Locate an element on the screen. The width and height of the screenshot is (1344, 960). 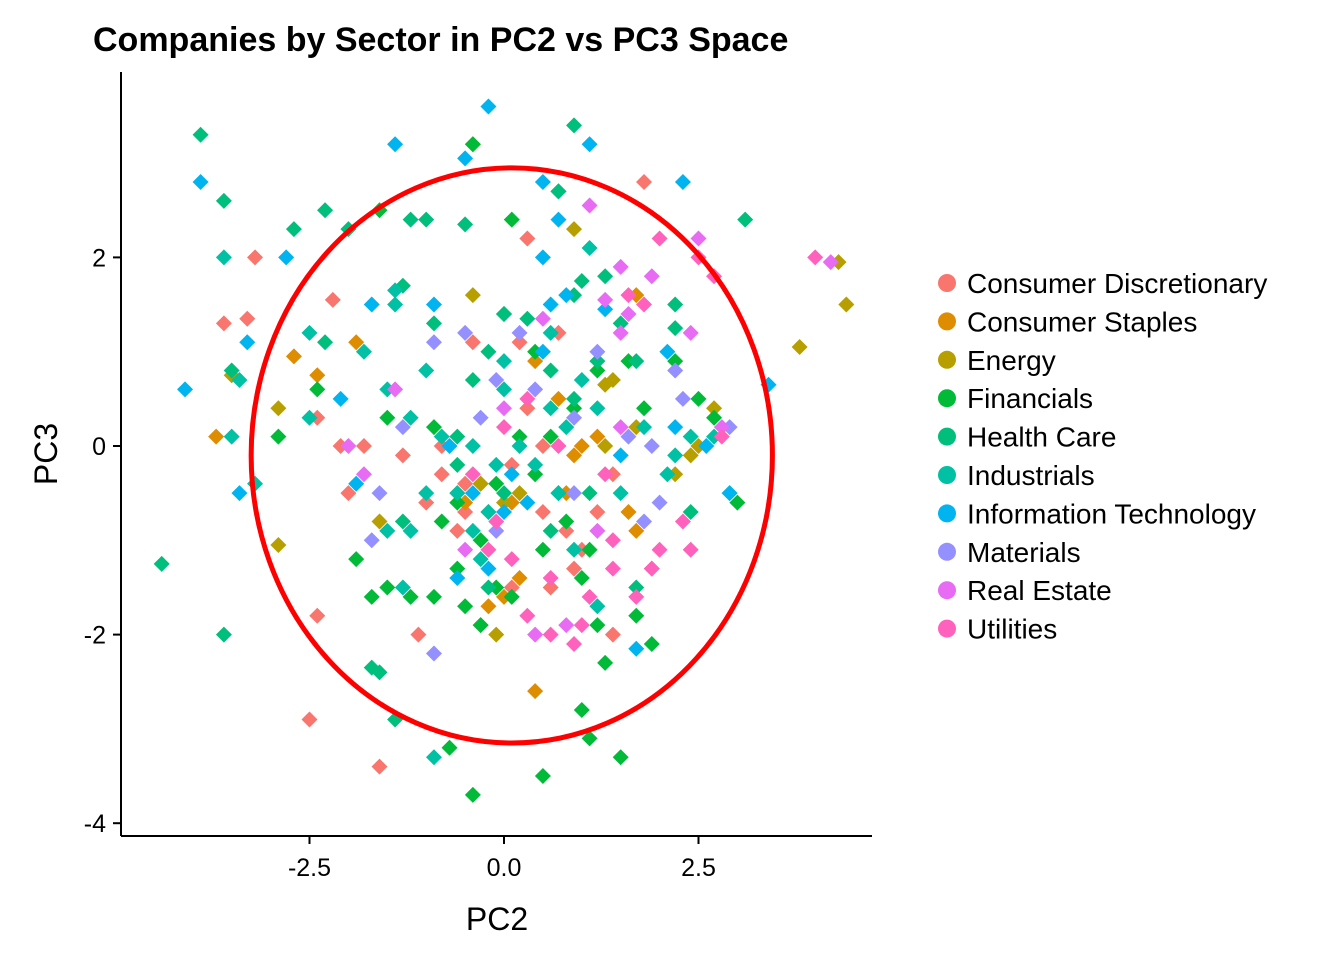
y-tick-label: -4 is located at coordinates (95, 824).